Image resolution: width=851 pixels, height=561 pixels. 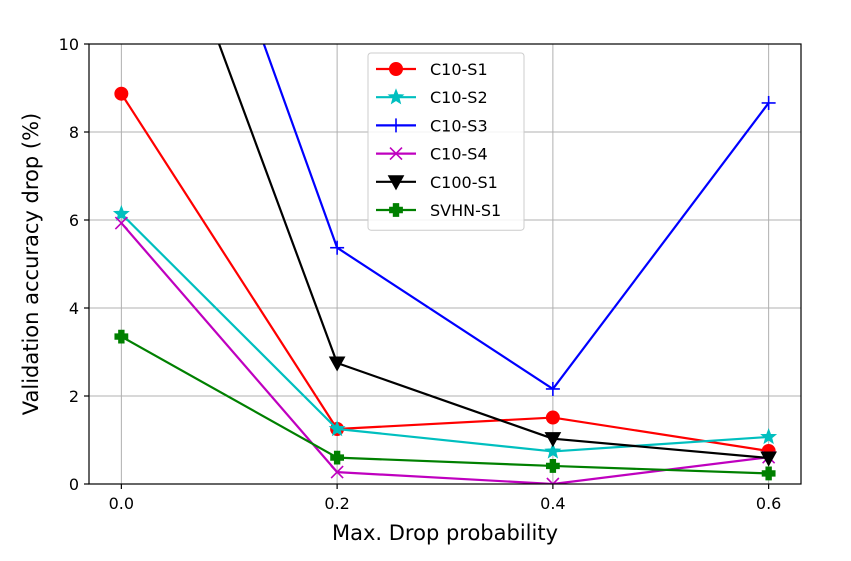 I want to click on legend-item: C10-S1, so click(x=432, y=69).